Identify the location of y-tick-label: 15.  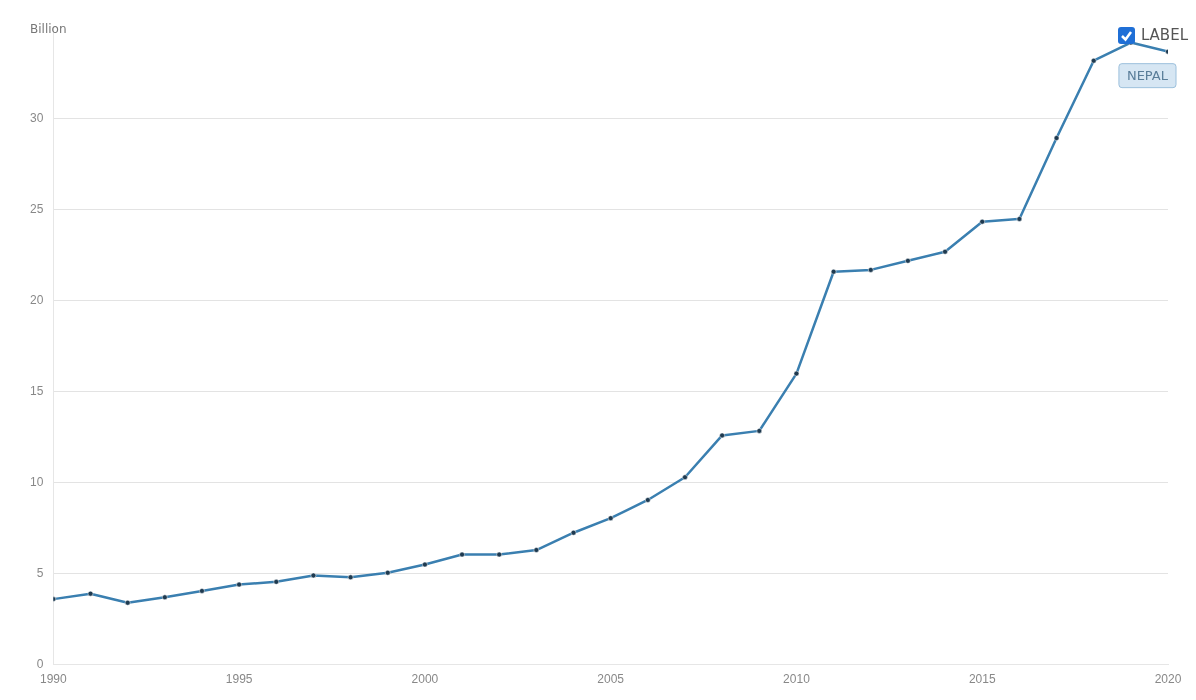
(36, 391).